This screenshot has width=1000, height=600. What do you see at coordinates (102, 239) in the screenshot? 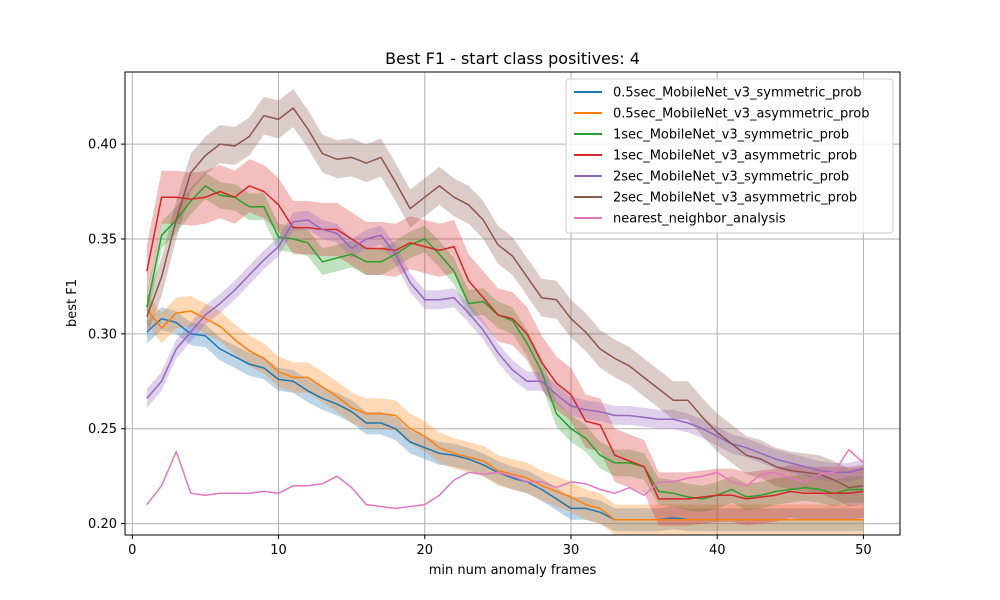
I see `y-tick-label: 0.35` at bounding box center [102, 239].